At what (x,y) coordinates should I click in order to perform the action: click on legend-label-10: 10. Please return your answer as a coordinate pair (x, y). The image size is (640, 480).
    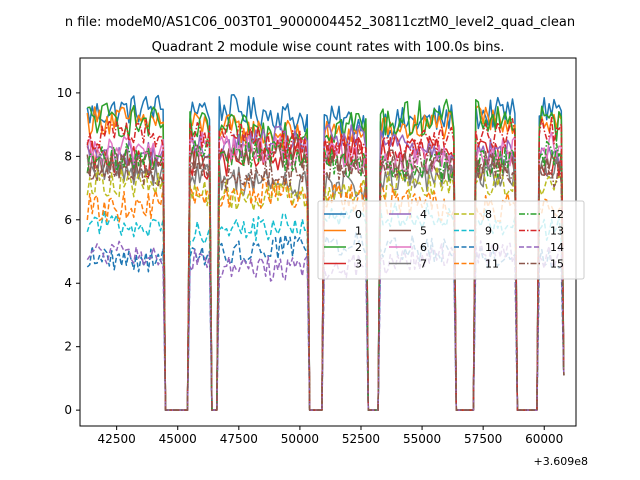
    Looking at the image, I should click on (492, 247).